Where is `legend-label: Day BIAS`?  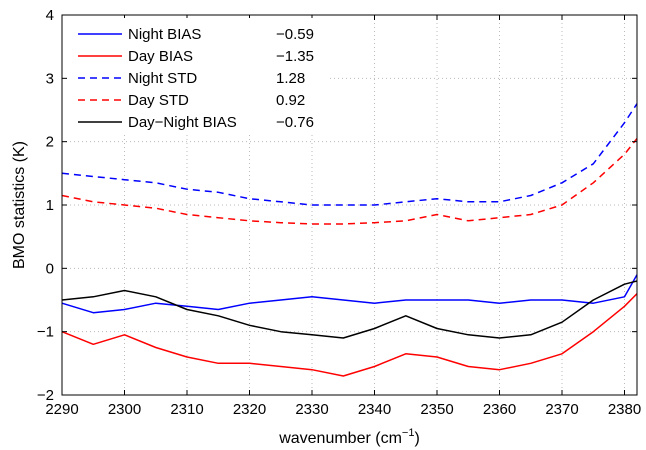 legend-label: Day BIAS is located at coordinates (160, 56).